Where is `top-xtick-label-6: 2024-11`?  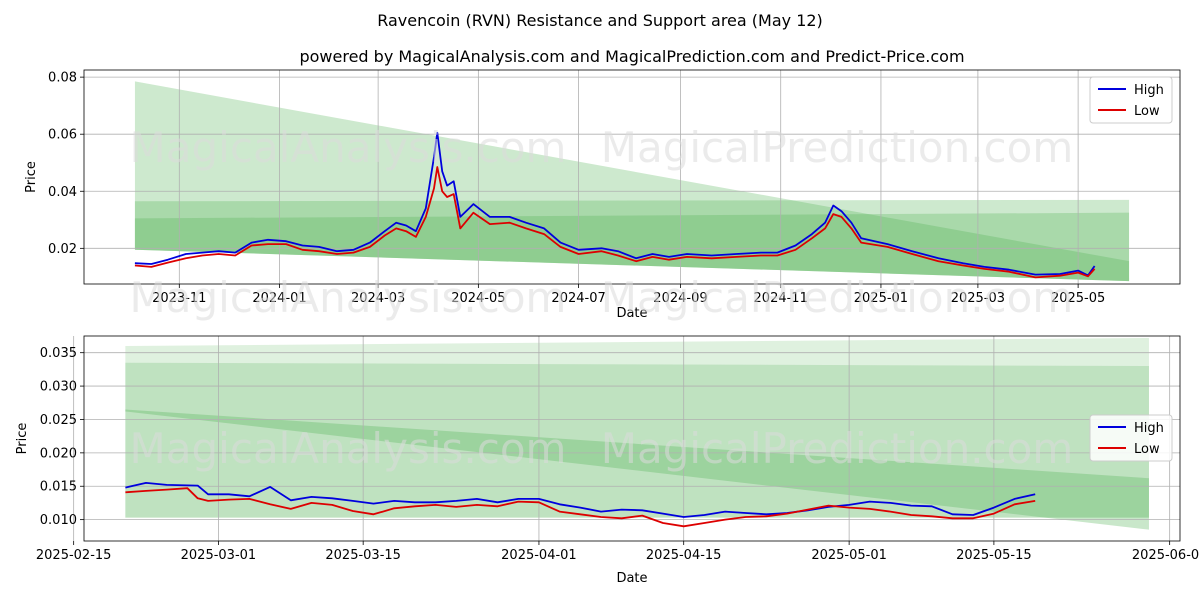 top-xtick-label-6: 2024-11 is located at coordinates (781, 298).